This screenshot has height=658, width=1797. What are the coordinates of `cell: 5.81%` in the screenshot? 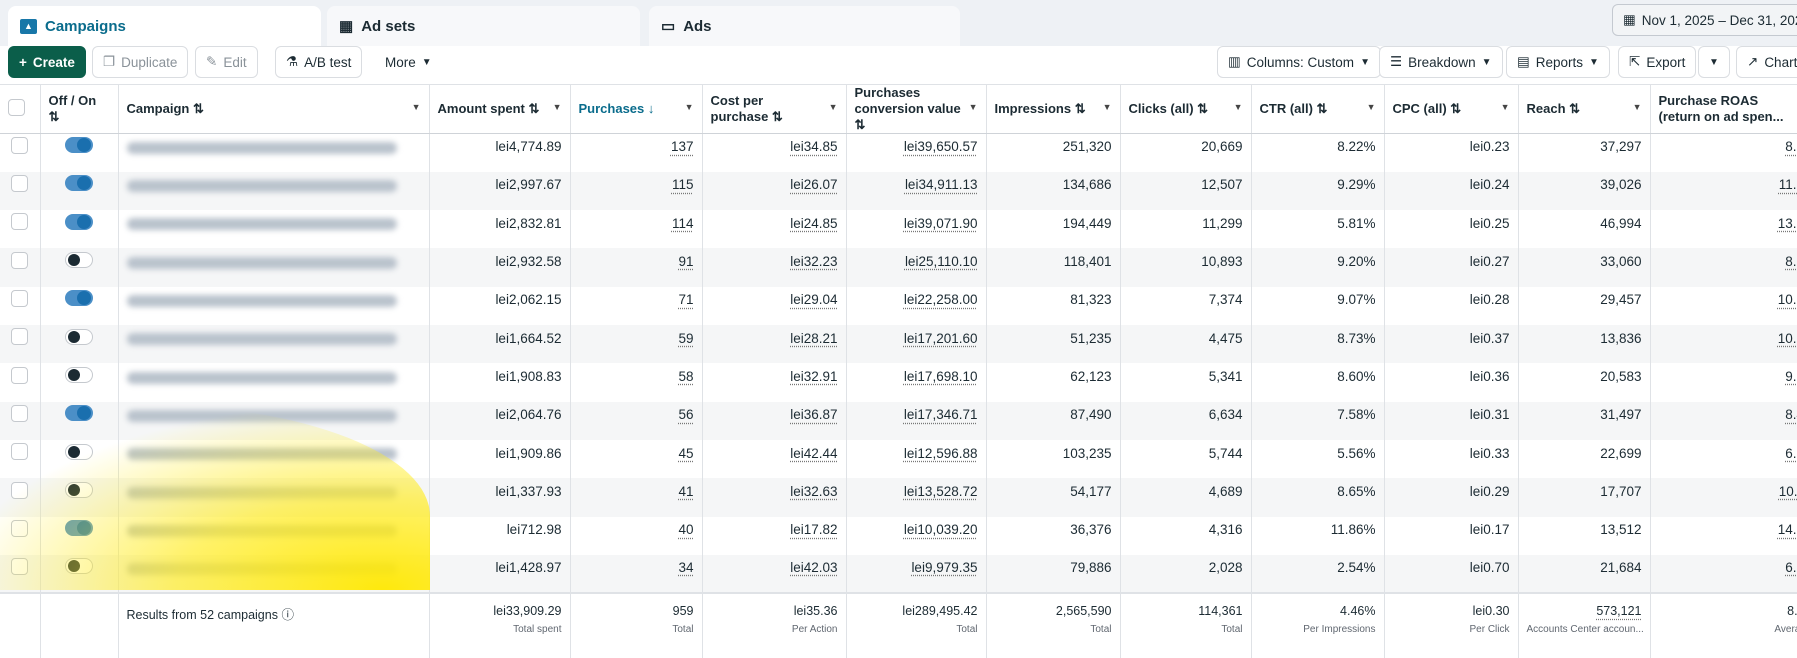 It's located at (1317, 229).